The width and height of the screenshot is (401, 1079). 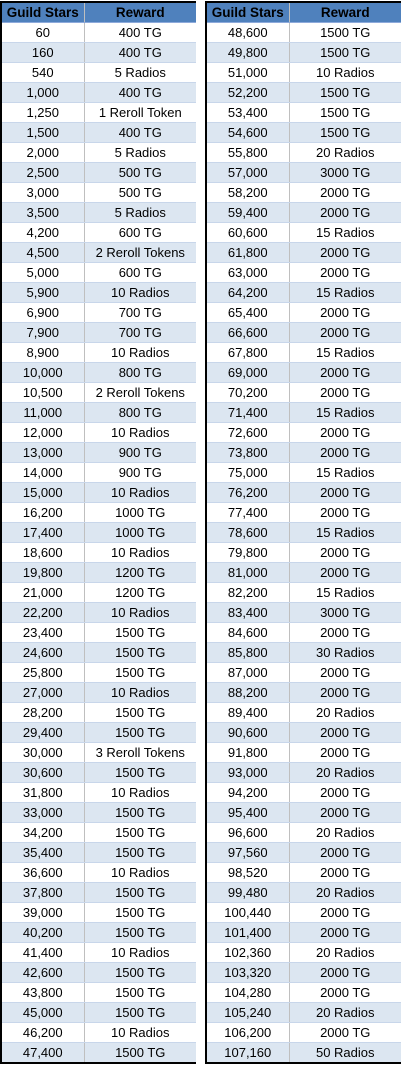 What do you see at coordinates (141, 232) in the screenshot?
I see `reward-cell: 600 TG` at bounding box center [141, 232].